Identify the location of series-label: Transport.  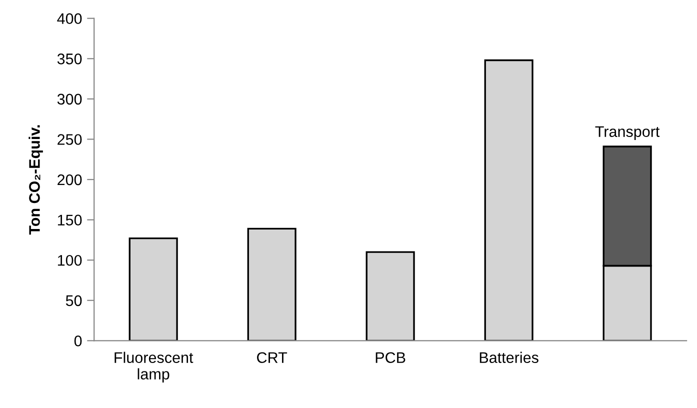
(627, 133).